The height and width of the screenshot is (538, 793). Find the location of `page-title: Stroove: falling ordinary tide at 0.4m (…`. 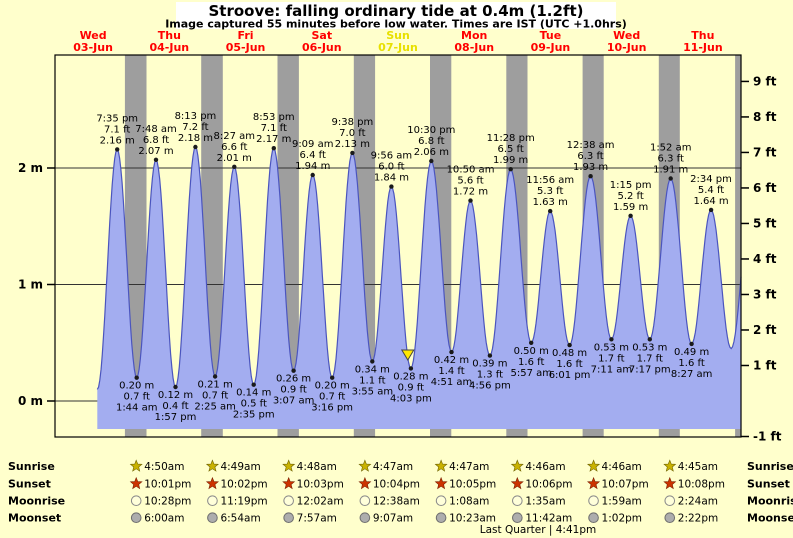

page-title: Stroove: falling ordinary tide at 0.4m (… is located at coordinates (395, 11).